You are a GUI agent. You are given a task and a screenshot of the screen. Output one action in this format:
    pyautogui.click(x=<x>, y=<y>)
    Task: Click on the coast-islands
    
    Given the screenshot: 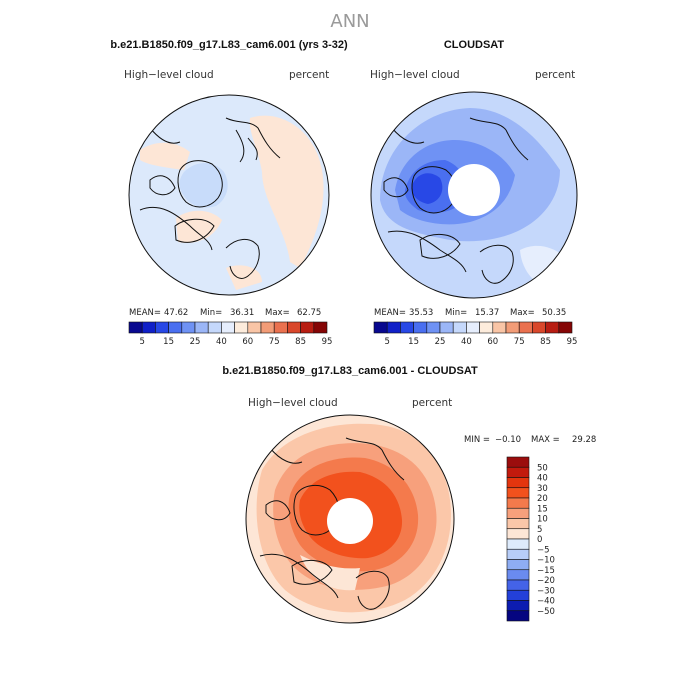 What is the action you would take?
    pyautogui.click(x=246, y=146)
    